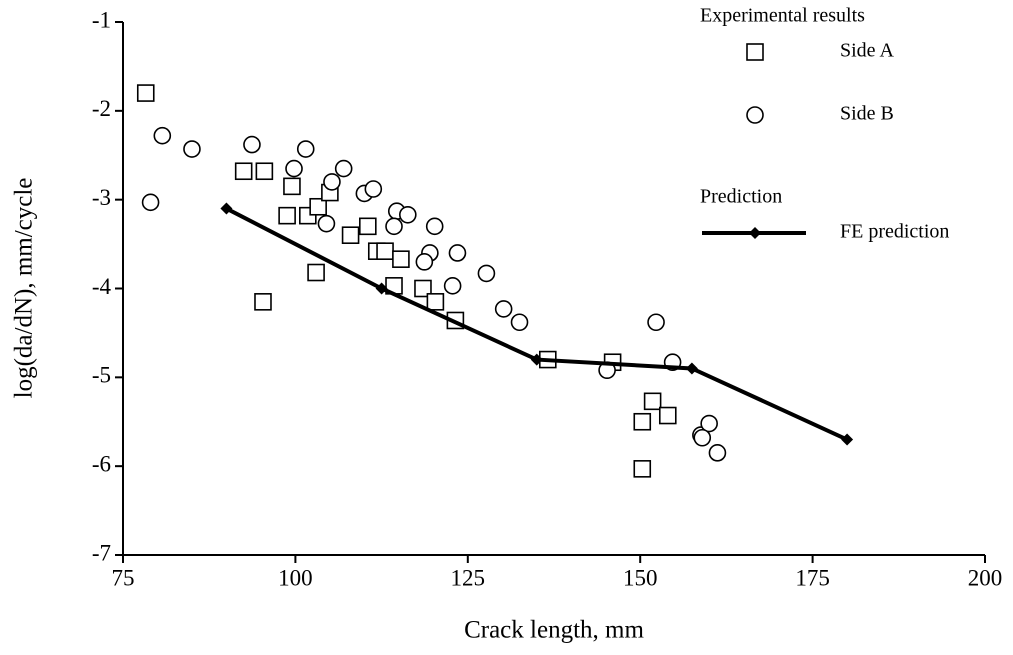 Image resolution: width=1013 pixels, height=655 pixels. I want to click on x-tick-label: 150, so click(640, 577).